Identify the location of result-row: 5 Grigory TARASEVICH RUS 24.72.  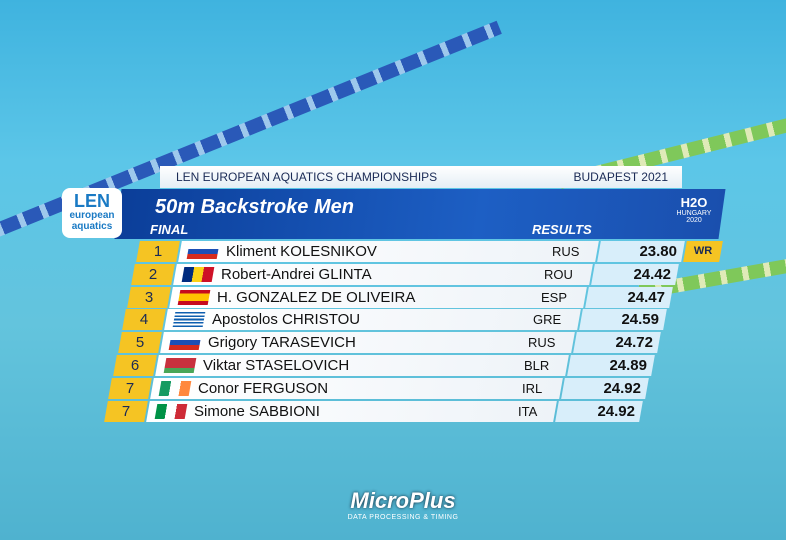
(389, 343).